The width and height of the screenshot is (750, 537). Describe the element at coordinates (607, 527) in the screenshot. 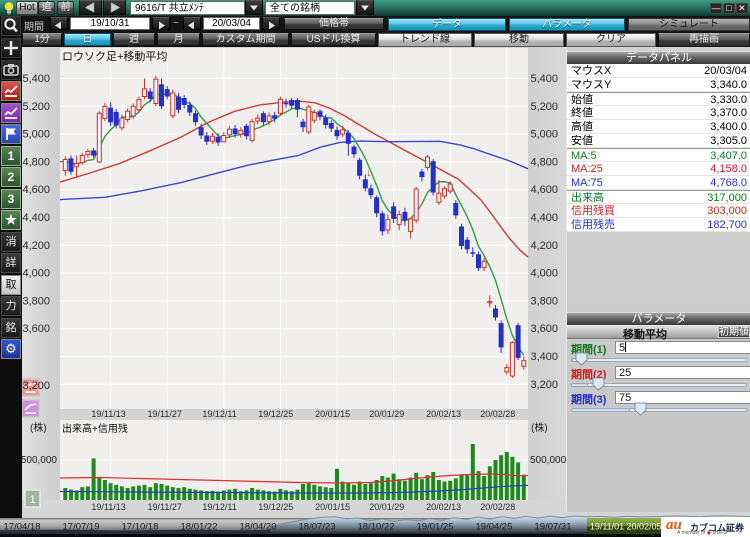

I see `svg-text: 19/11/01` at that location.